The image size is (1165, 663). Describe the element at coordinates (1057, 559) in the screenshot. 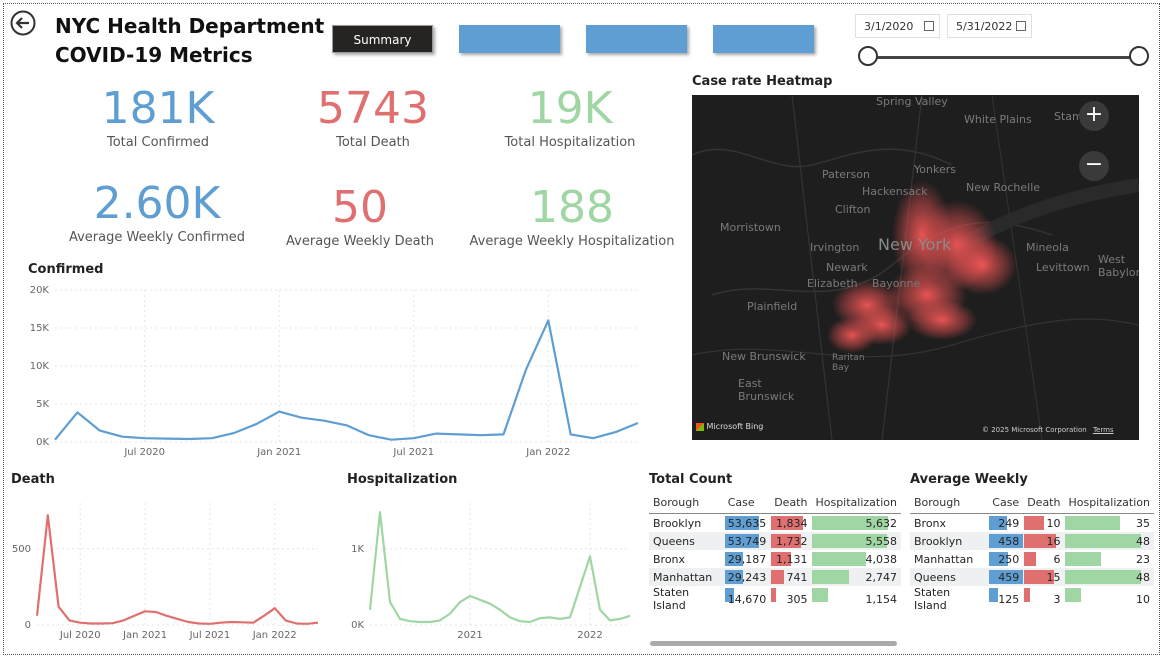

I see `cell-death-value: 6` at that location.